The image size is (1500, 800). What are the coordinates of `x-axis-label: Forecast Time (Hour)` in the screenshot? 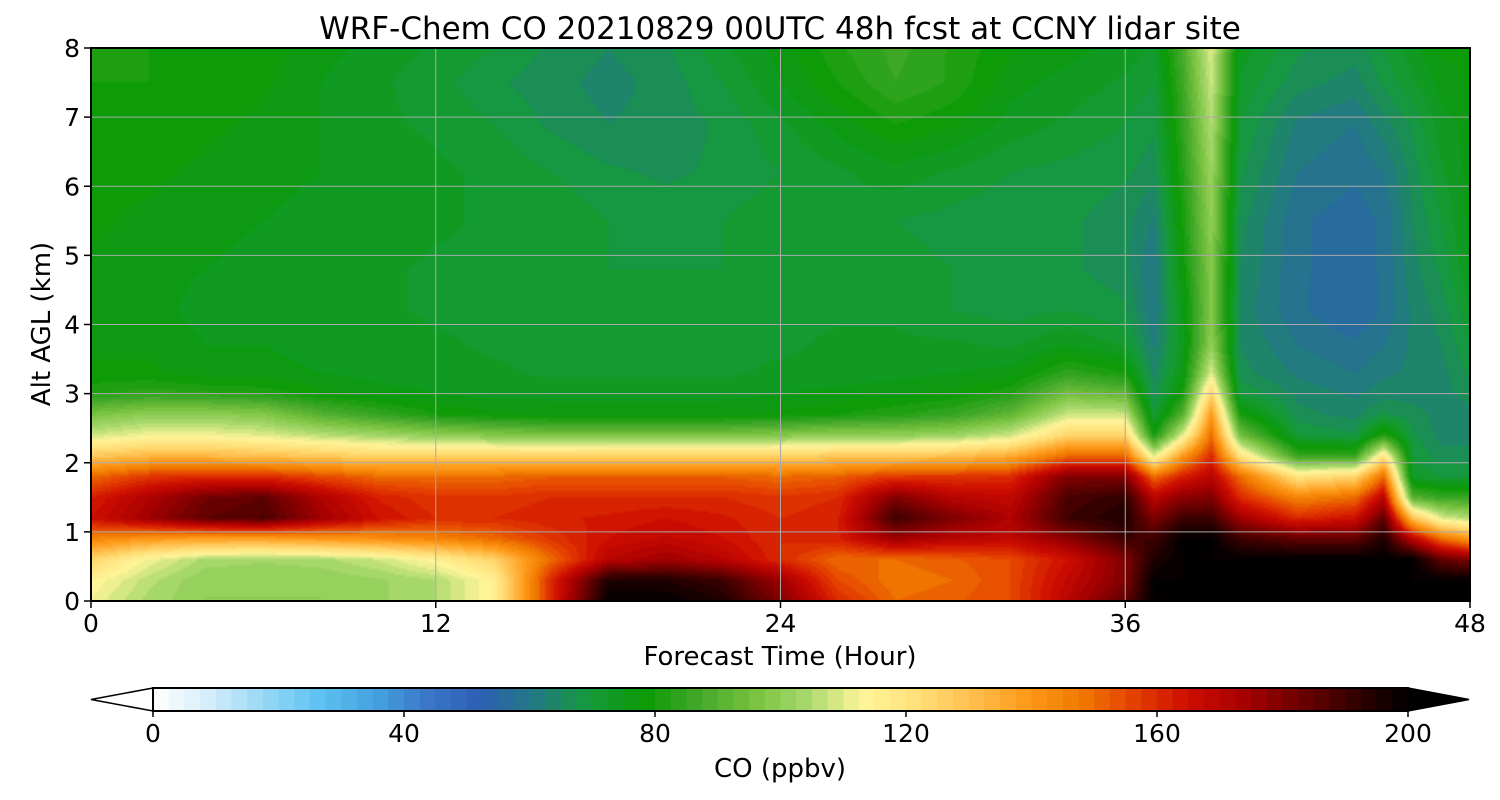 It's located at (779, 657).